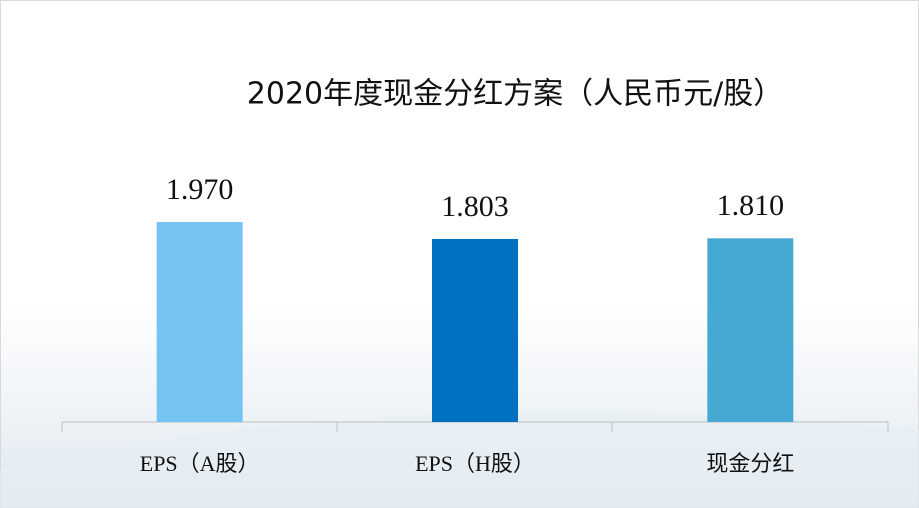 Image resolution: width=919 pixels, height=508 pixels. What do you see at coordinates (200, 189) in the screenshot?
I see `value-label: 1.970` at bounding box center [200, 189].